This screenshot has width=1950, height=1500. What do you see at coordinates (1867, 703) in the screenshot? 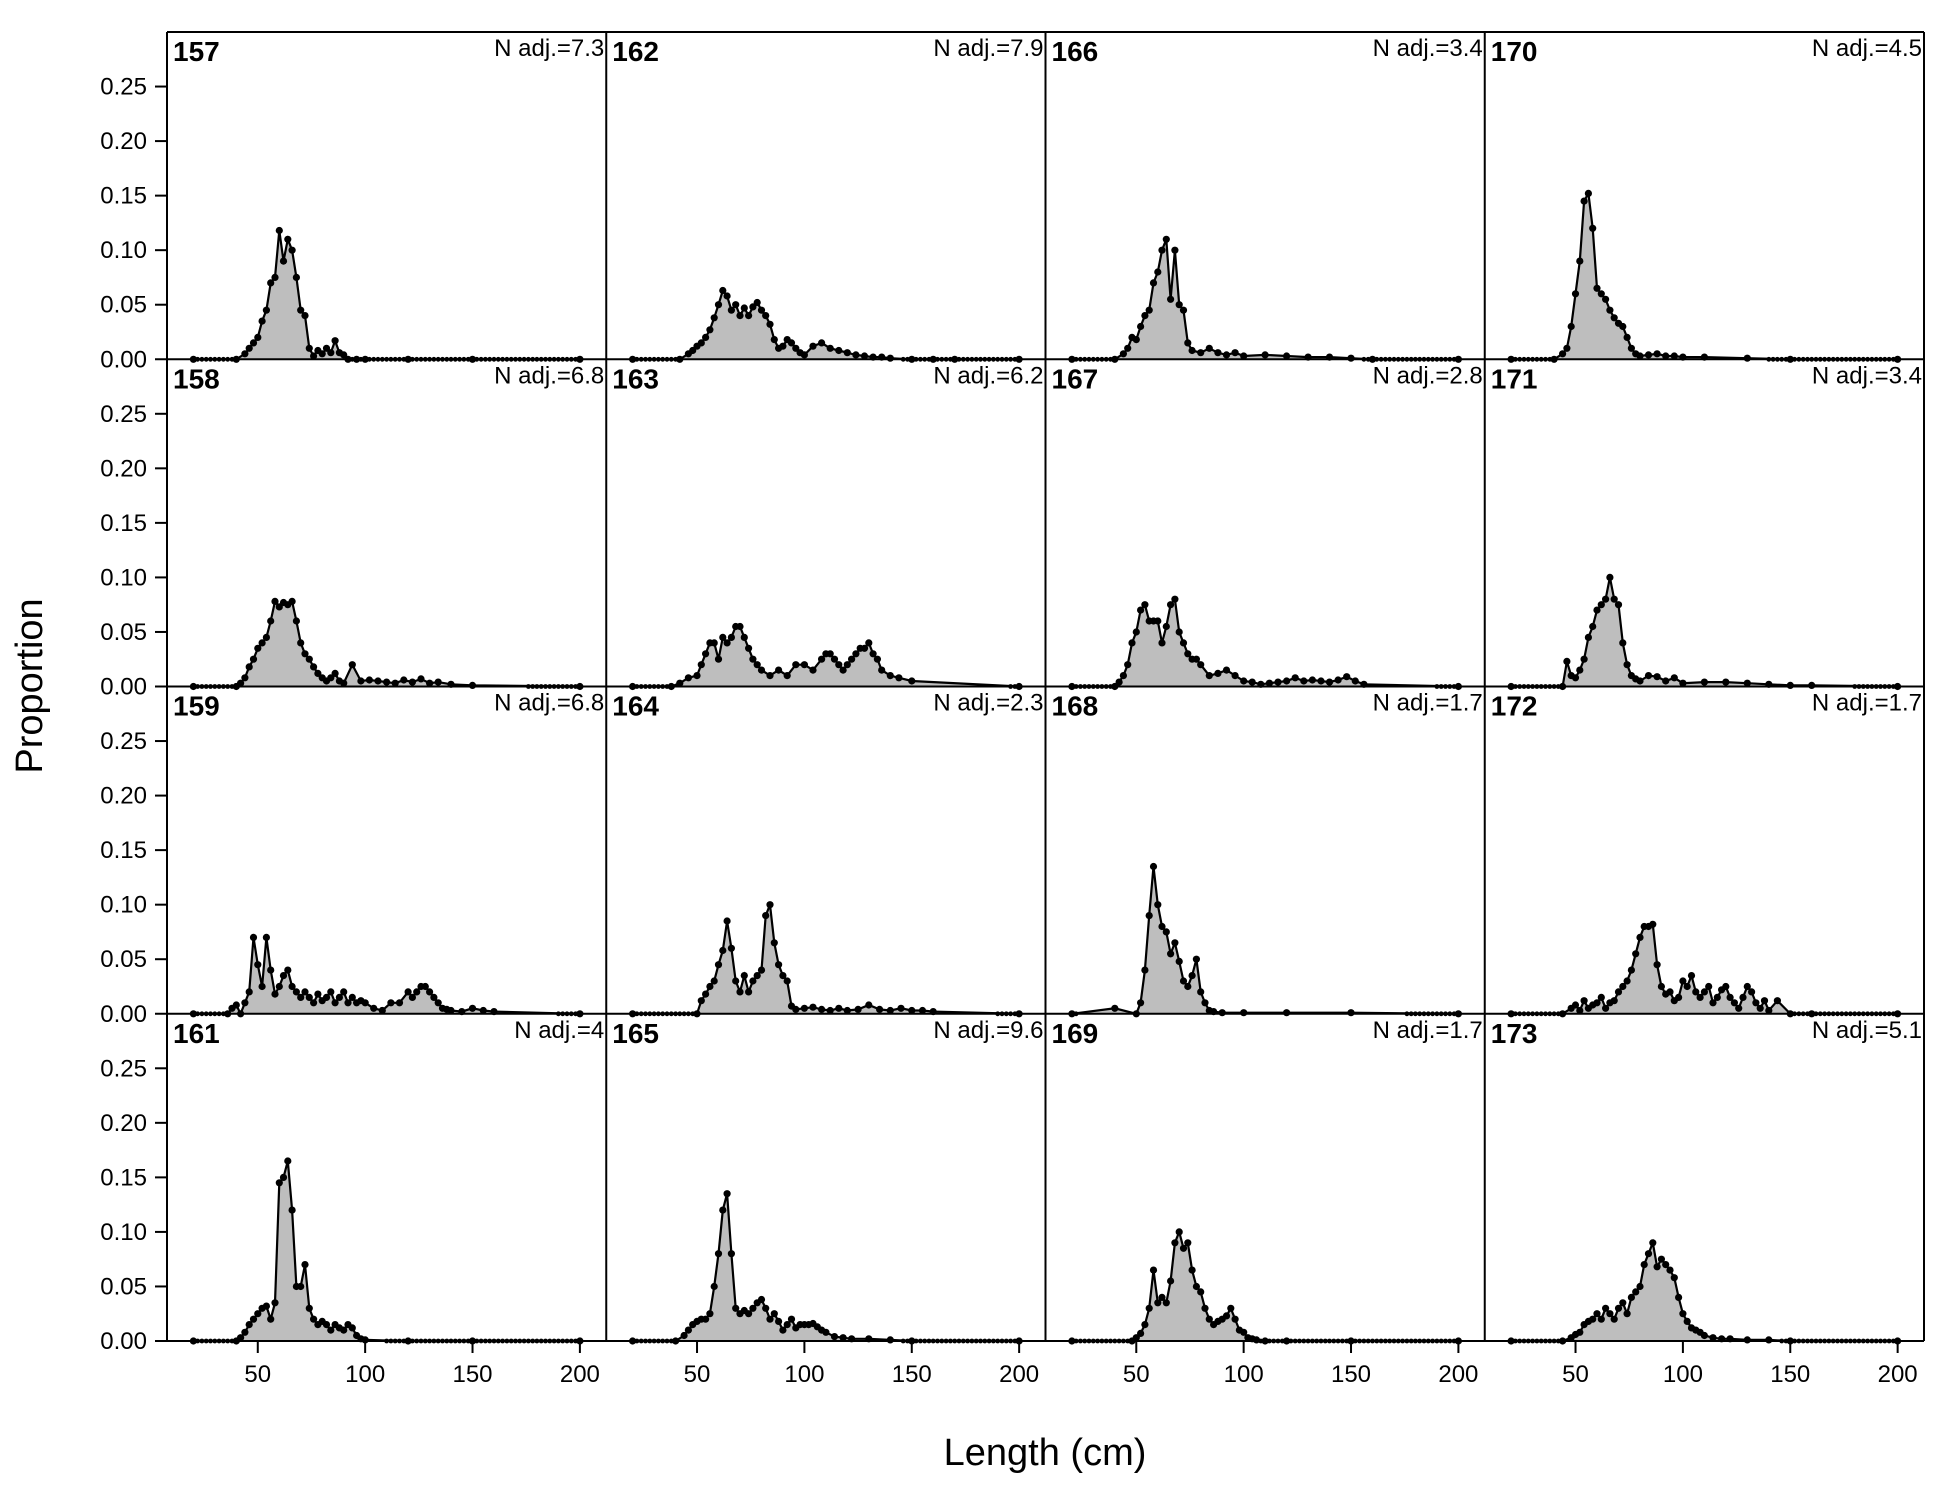
I see `panel-172-n-adj: N adj.=1.7` at bounding box center [1867, 703].